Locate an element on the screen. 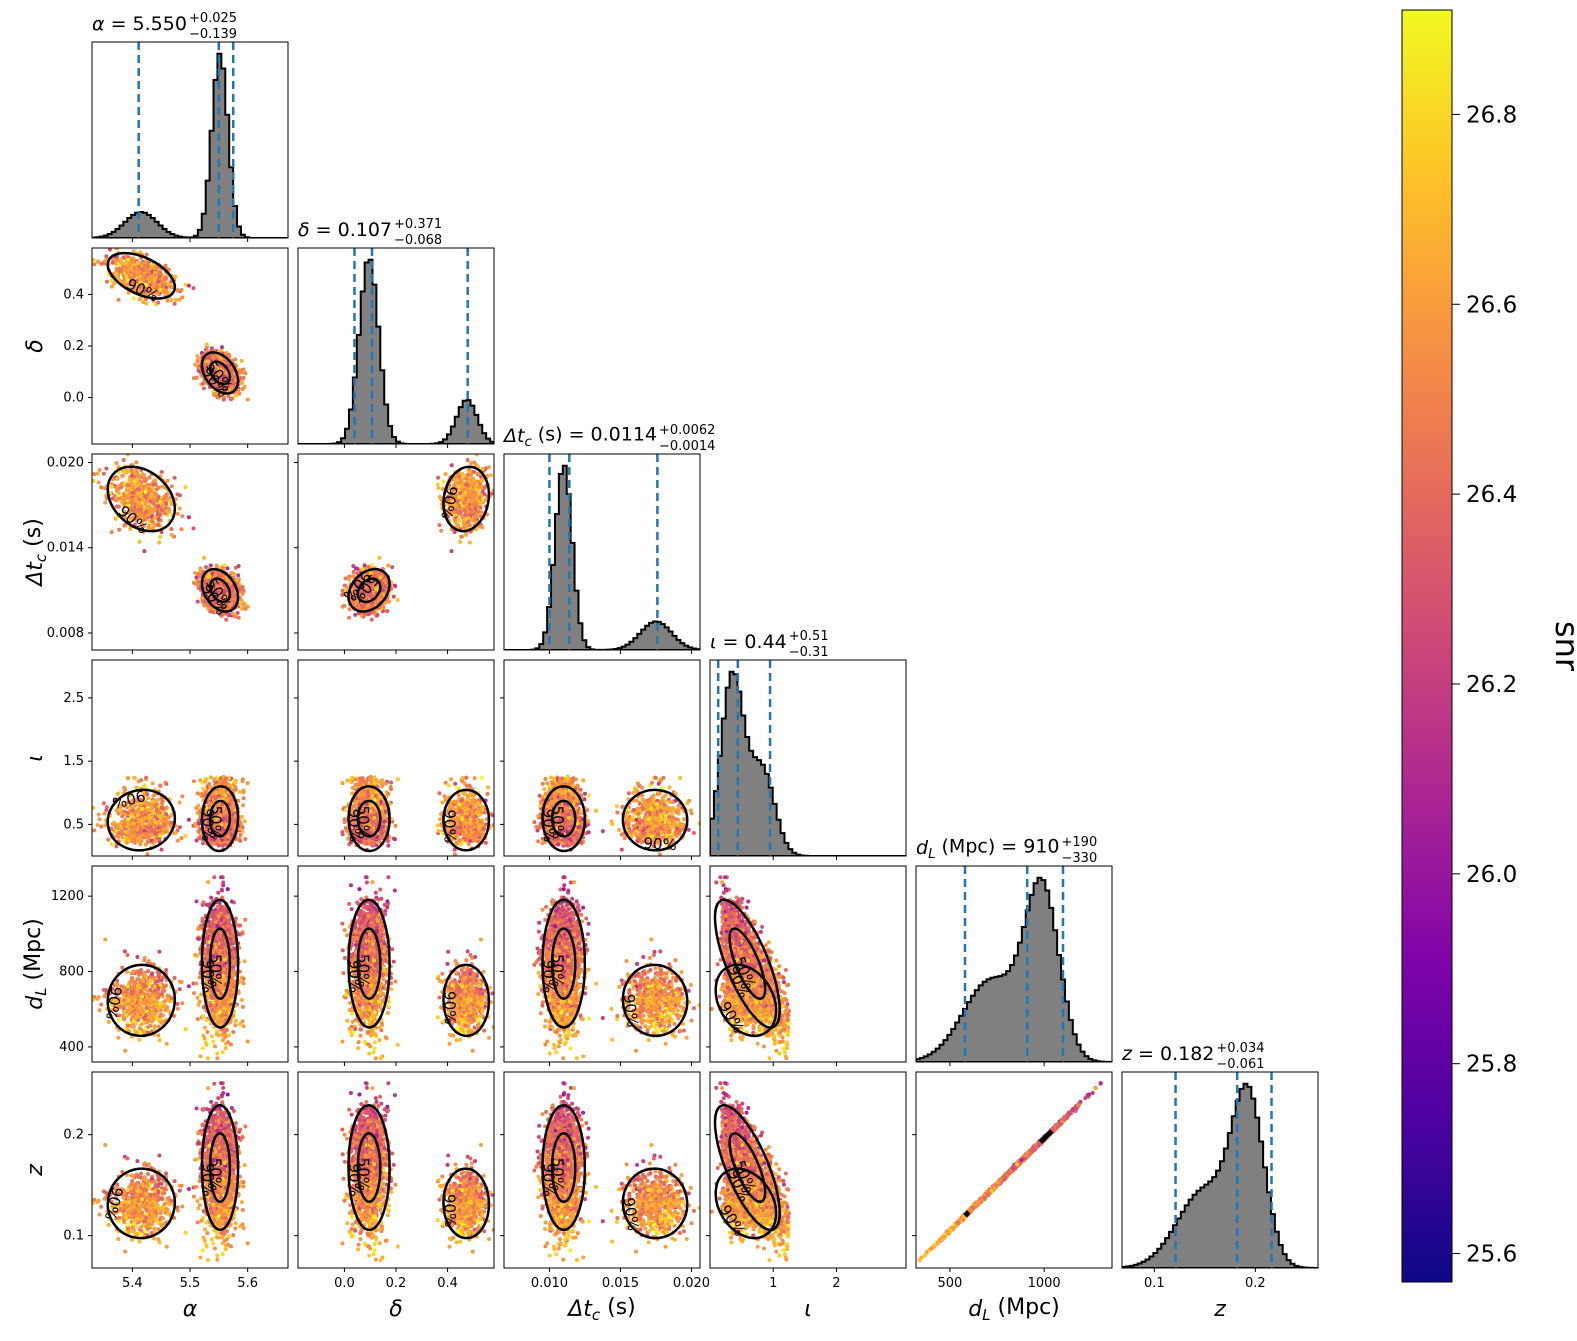 The image size is (1577, 1341). y-axis-label: δ is located at coordinates (35, 345).